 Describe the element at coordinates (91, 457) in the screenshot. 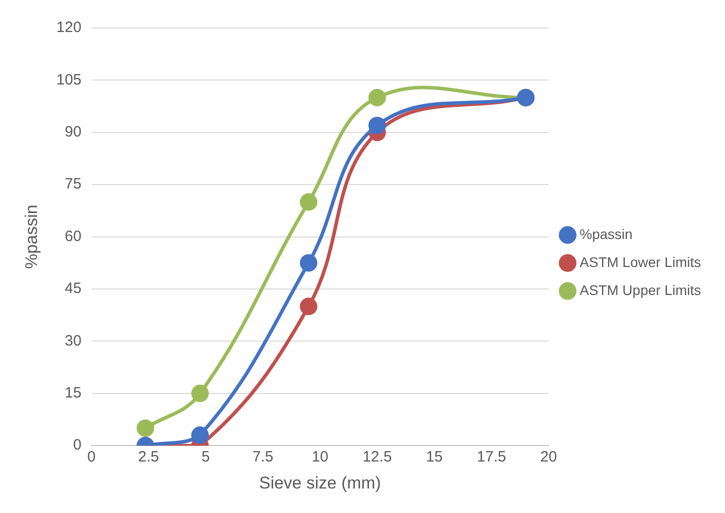

I see `x-tick-label: 0` at that location.